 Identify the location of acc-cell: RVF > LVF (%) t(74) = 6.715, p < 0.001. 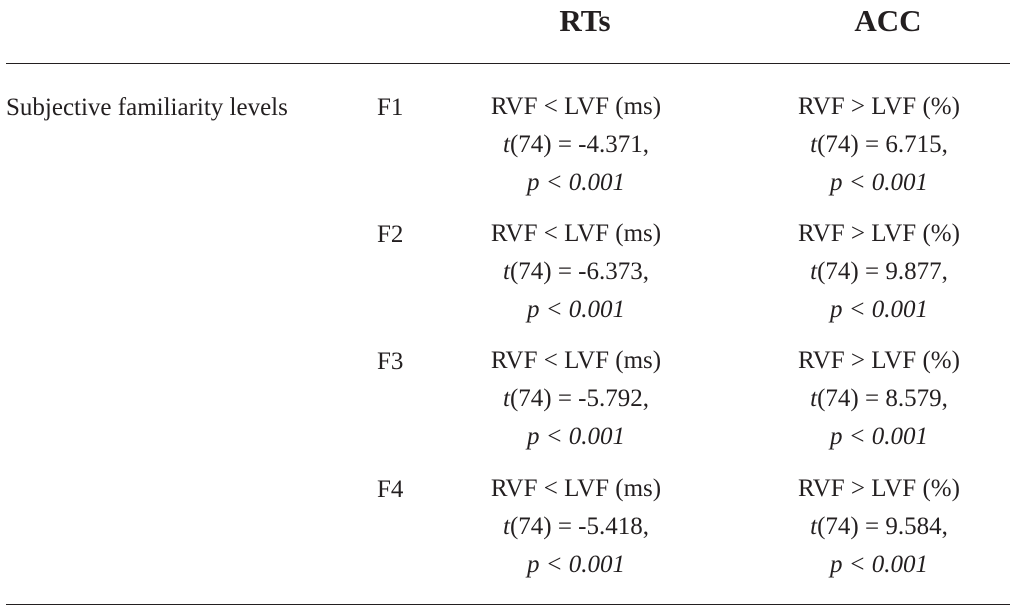
(879, 145).